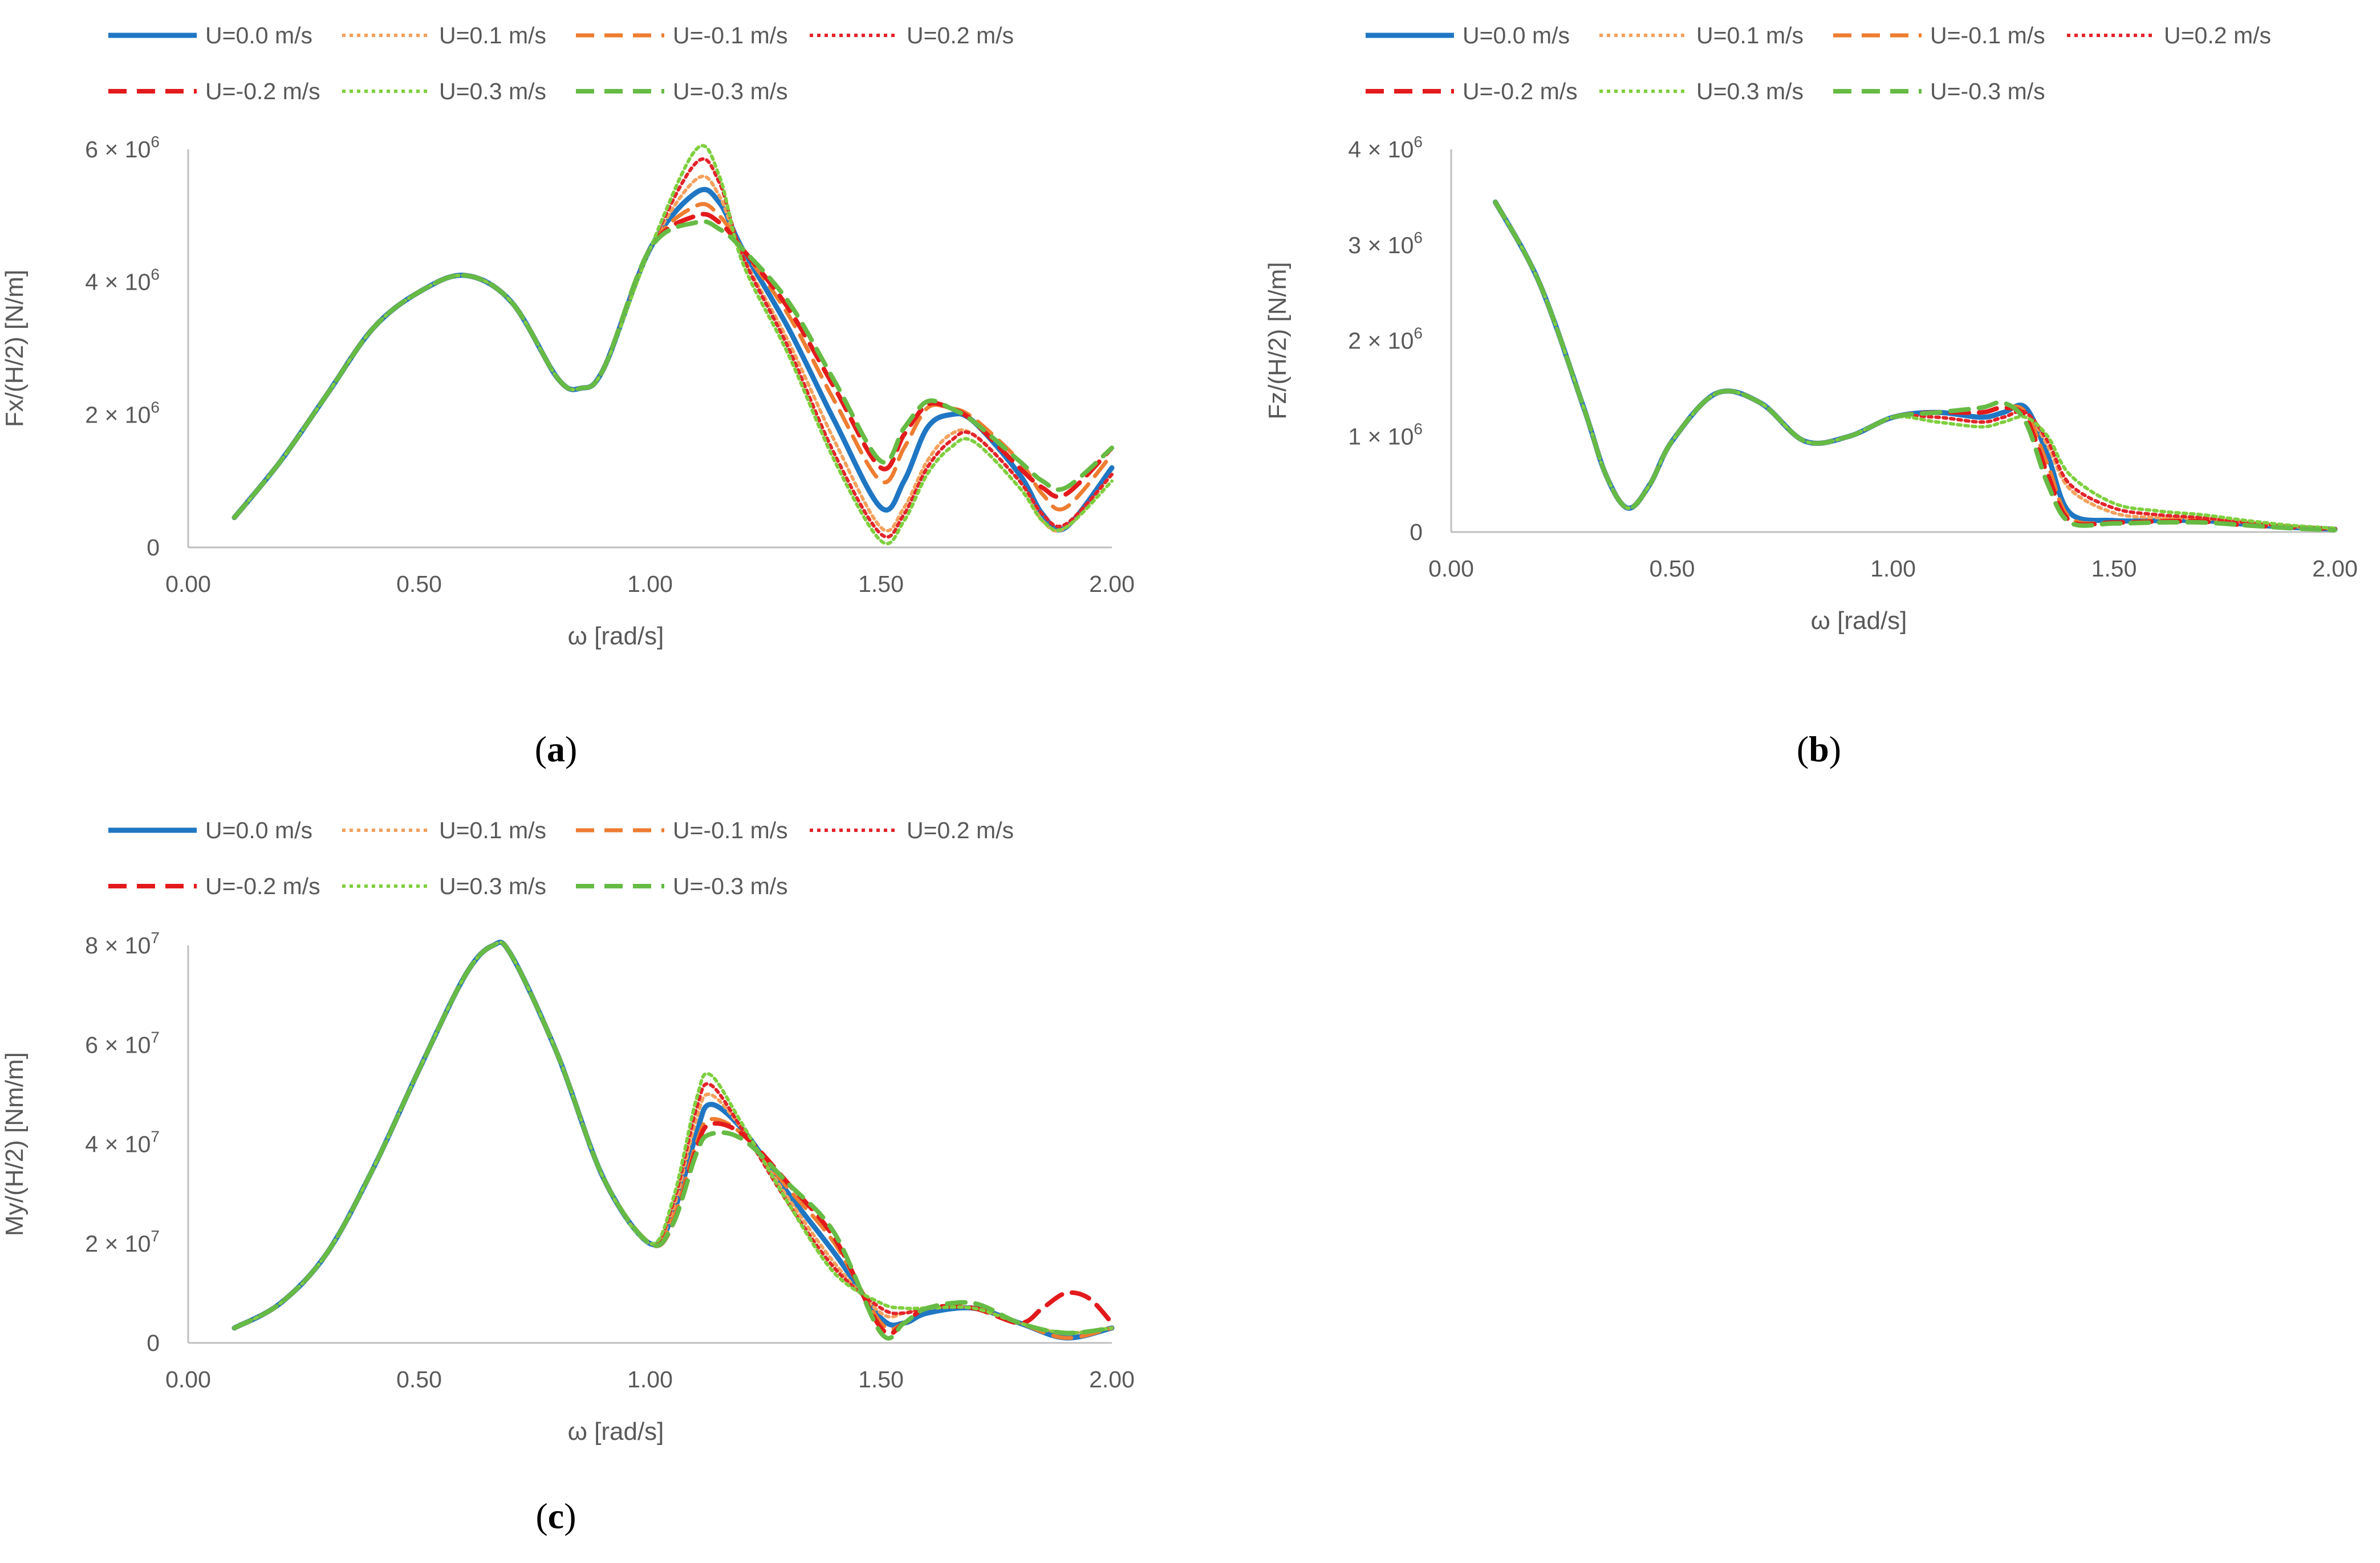 The width and height of the screenshot is (2380, 1563). Describe the element at coordinates (122, 148) in the screenshot. I see `y-tick-label: 6 × 10⁶` at that location.